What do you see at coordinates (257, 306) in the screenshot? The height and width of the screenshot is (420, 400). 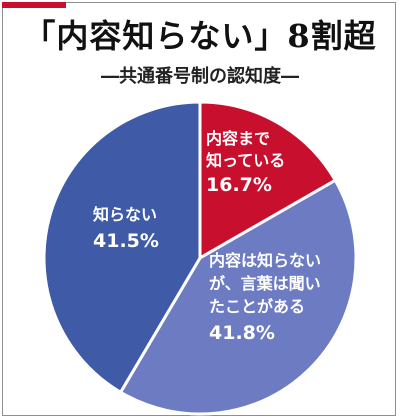 I see `slice-label-1-line-2: たことがある` at bounding box center [257, 306].